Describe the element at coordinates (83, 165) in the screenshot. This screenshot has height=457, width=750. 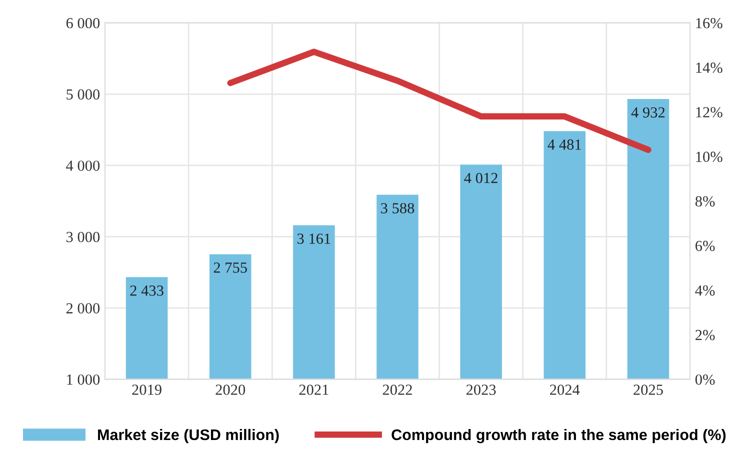
I see `y-tick-label: 4 000` at that location.